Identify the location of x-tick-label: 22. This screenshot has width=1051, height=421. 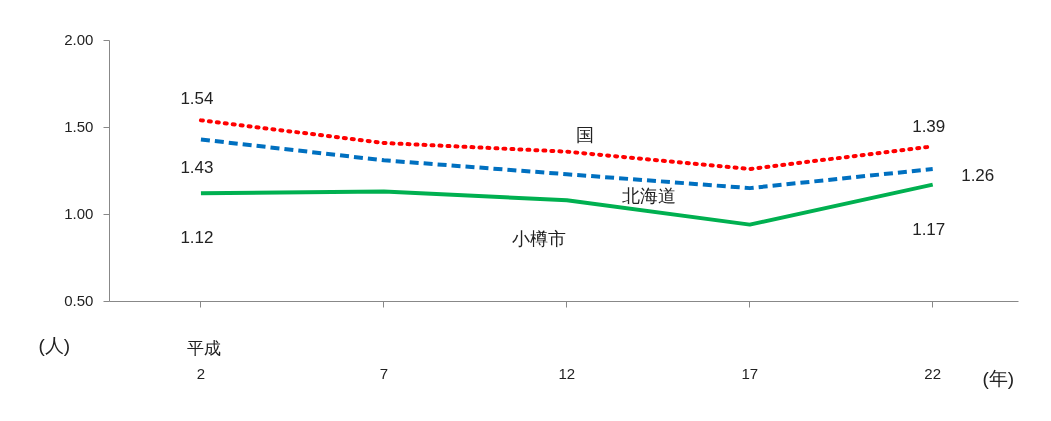
(933, 374).